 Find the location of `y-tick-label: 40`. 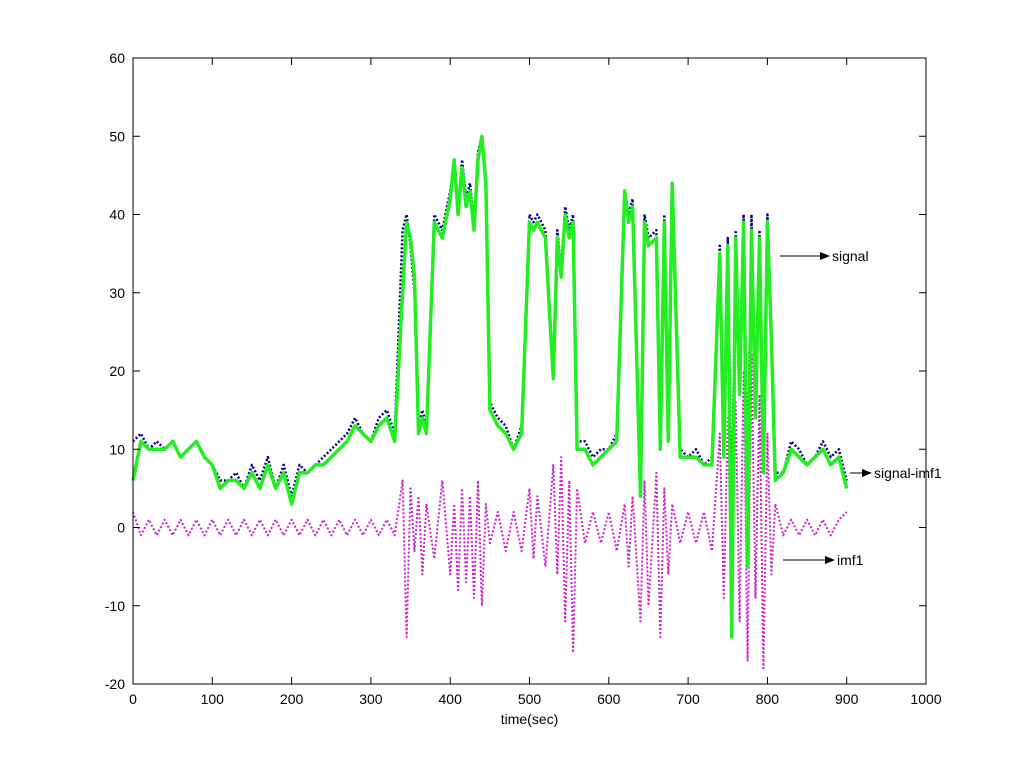

y-tick-label: 40 is located at coordinates (117, 215).